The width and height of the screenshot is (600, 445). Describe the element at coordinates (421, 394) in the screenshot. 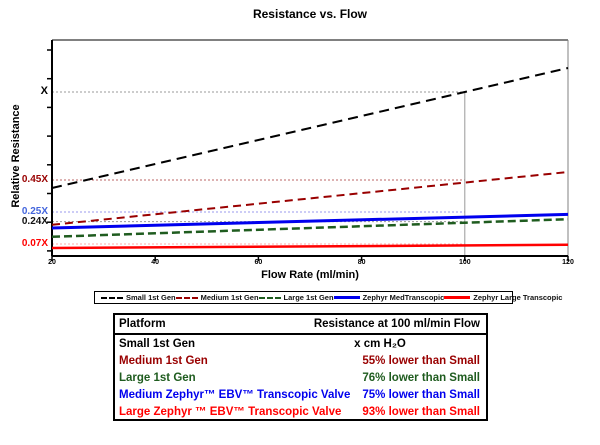

I see `resistance-value-cell: 75% lower than Small` at that location.